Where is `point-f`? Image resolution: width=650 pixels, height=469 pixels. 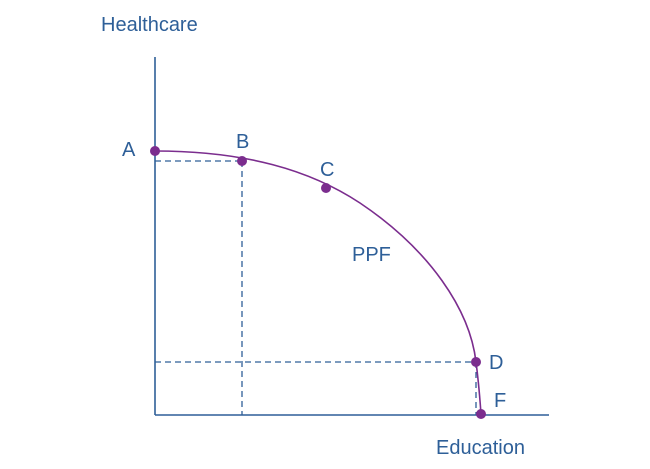 point-f is located at coordinates (481, 414).